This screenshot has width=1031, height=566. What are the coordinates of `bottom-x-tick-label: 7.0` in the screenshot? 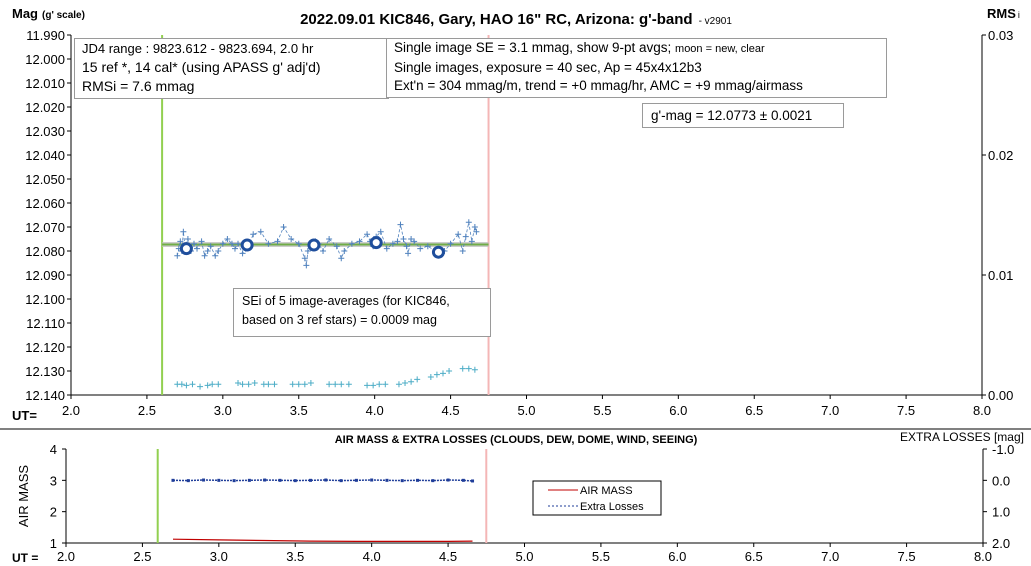 It's located at (830, 556).